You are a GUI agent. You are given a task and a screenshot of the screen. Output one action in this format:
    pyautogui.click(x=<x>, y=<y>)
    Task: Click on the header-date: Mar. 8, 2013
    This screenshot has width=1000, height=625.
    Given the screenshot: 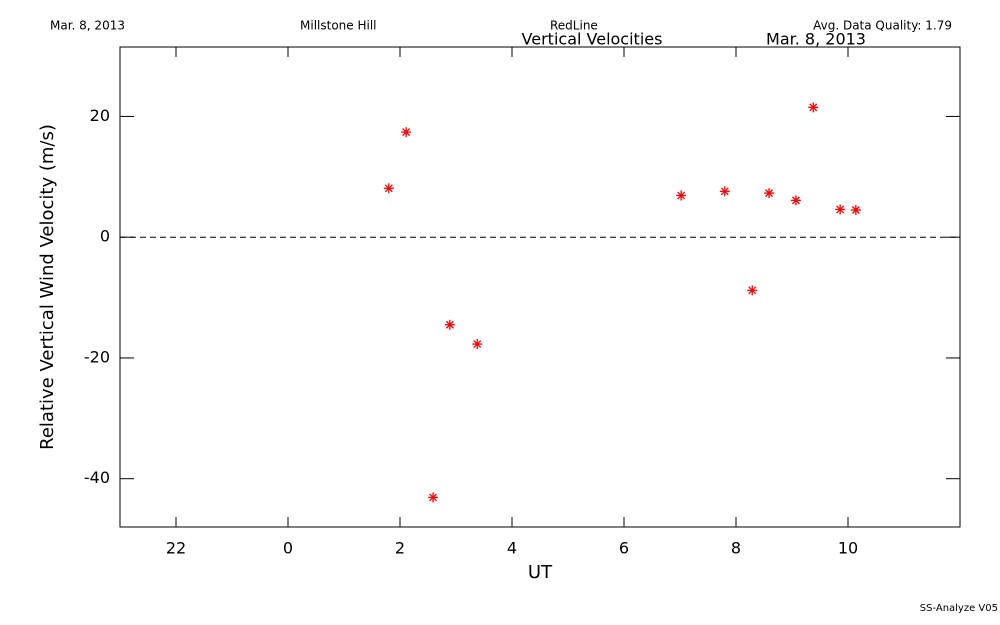 What is the action you would take?
    pyautogui.click(x=87, y=26)
    